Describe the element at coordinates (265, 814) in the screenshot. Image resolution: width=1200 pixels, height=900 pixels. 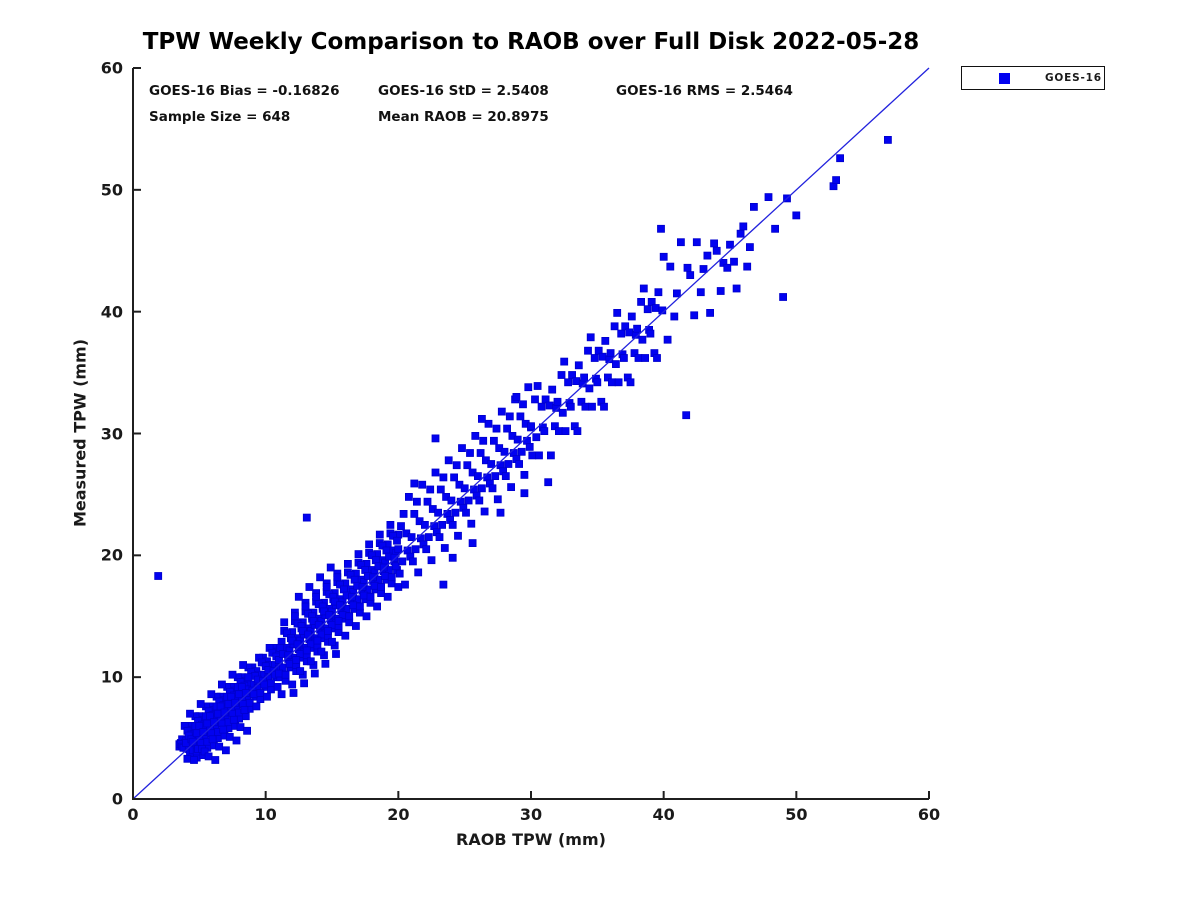
I see `x-tick-label: 10` at that location.